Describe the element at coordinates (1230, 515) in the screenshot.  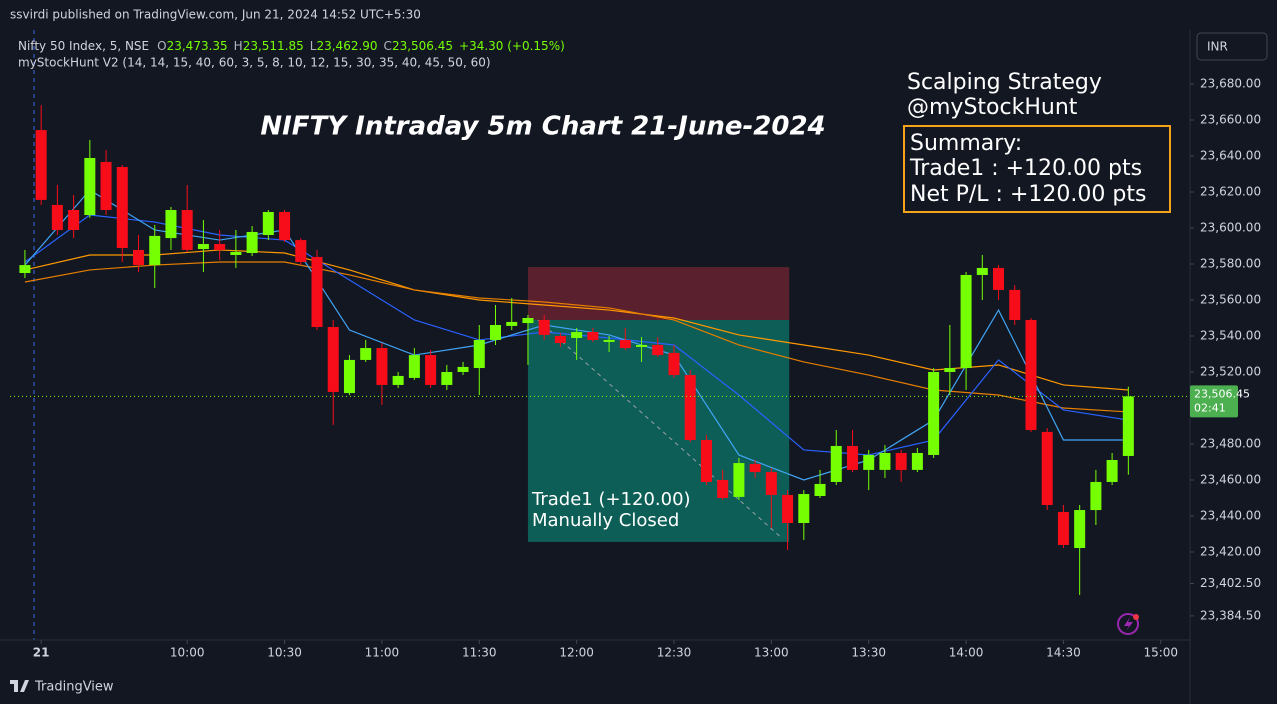
I see `y-tick-label: 23,440.00` at that location.